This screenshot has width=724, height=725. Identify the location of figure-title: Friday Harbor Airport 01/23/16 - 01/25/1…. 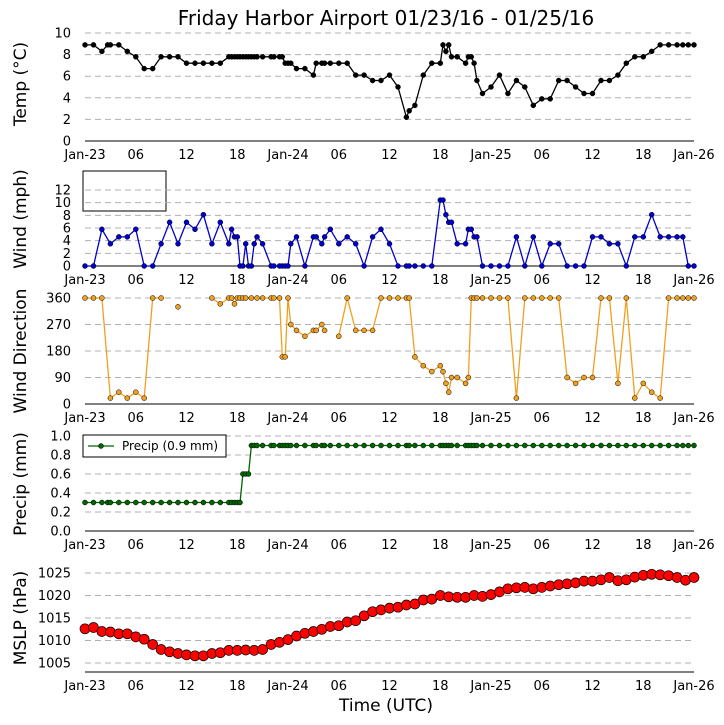
(386, 18).